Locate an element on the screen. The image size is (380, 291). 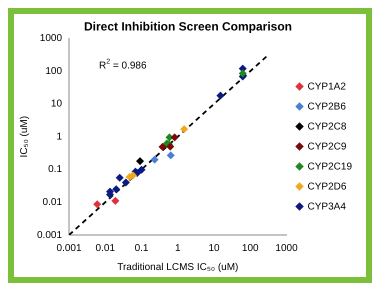
legend-label: CYP1A2 is located at coordinates (327, 86).